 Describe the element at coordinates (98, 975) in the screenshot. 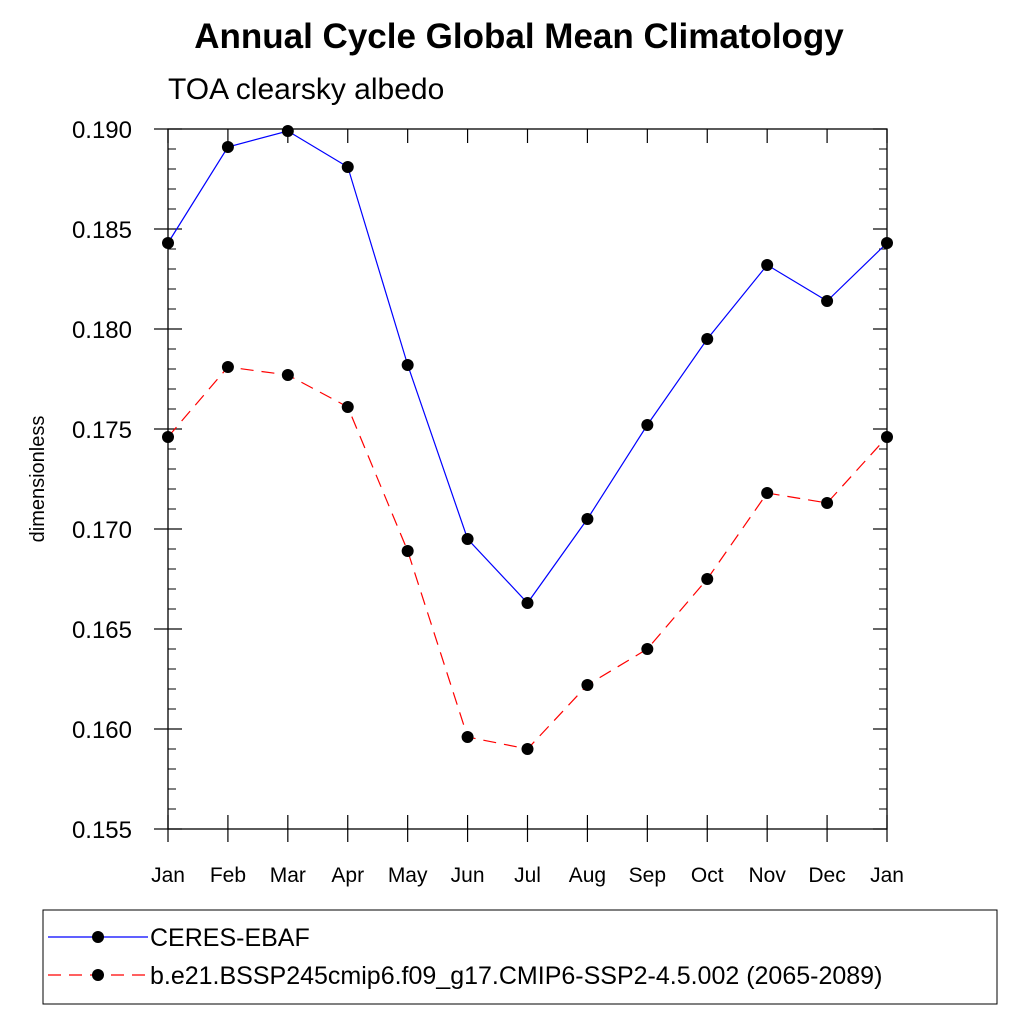

I see `legend-marker-model` at that location.